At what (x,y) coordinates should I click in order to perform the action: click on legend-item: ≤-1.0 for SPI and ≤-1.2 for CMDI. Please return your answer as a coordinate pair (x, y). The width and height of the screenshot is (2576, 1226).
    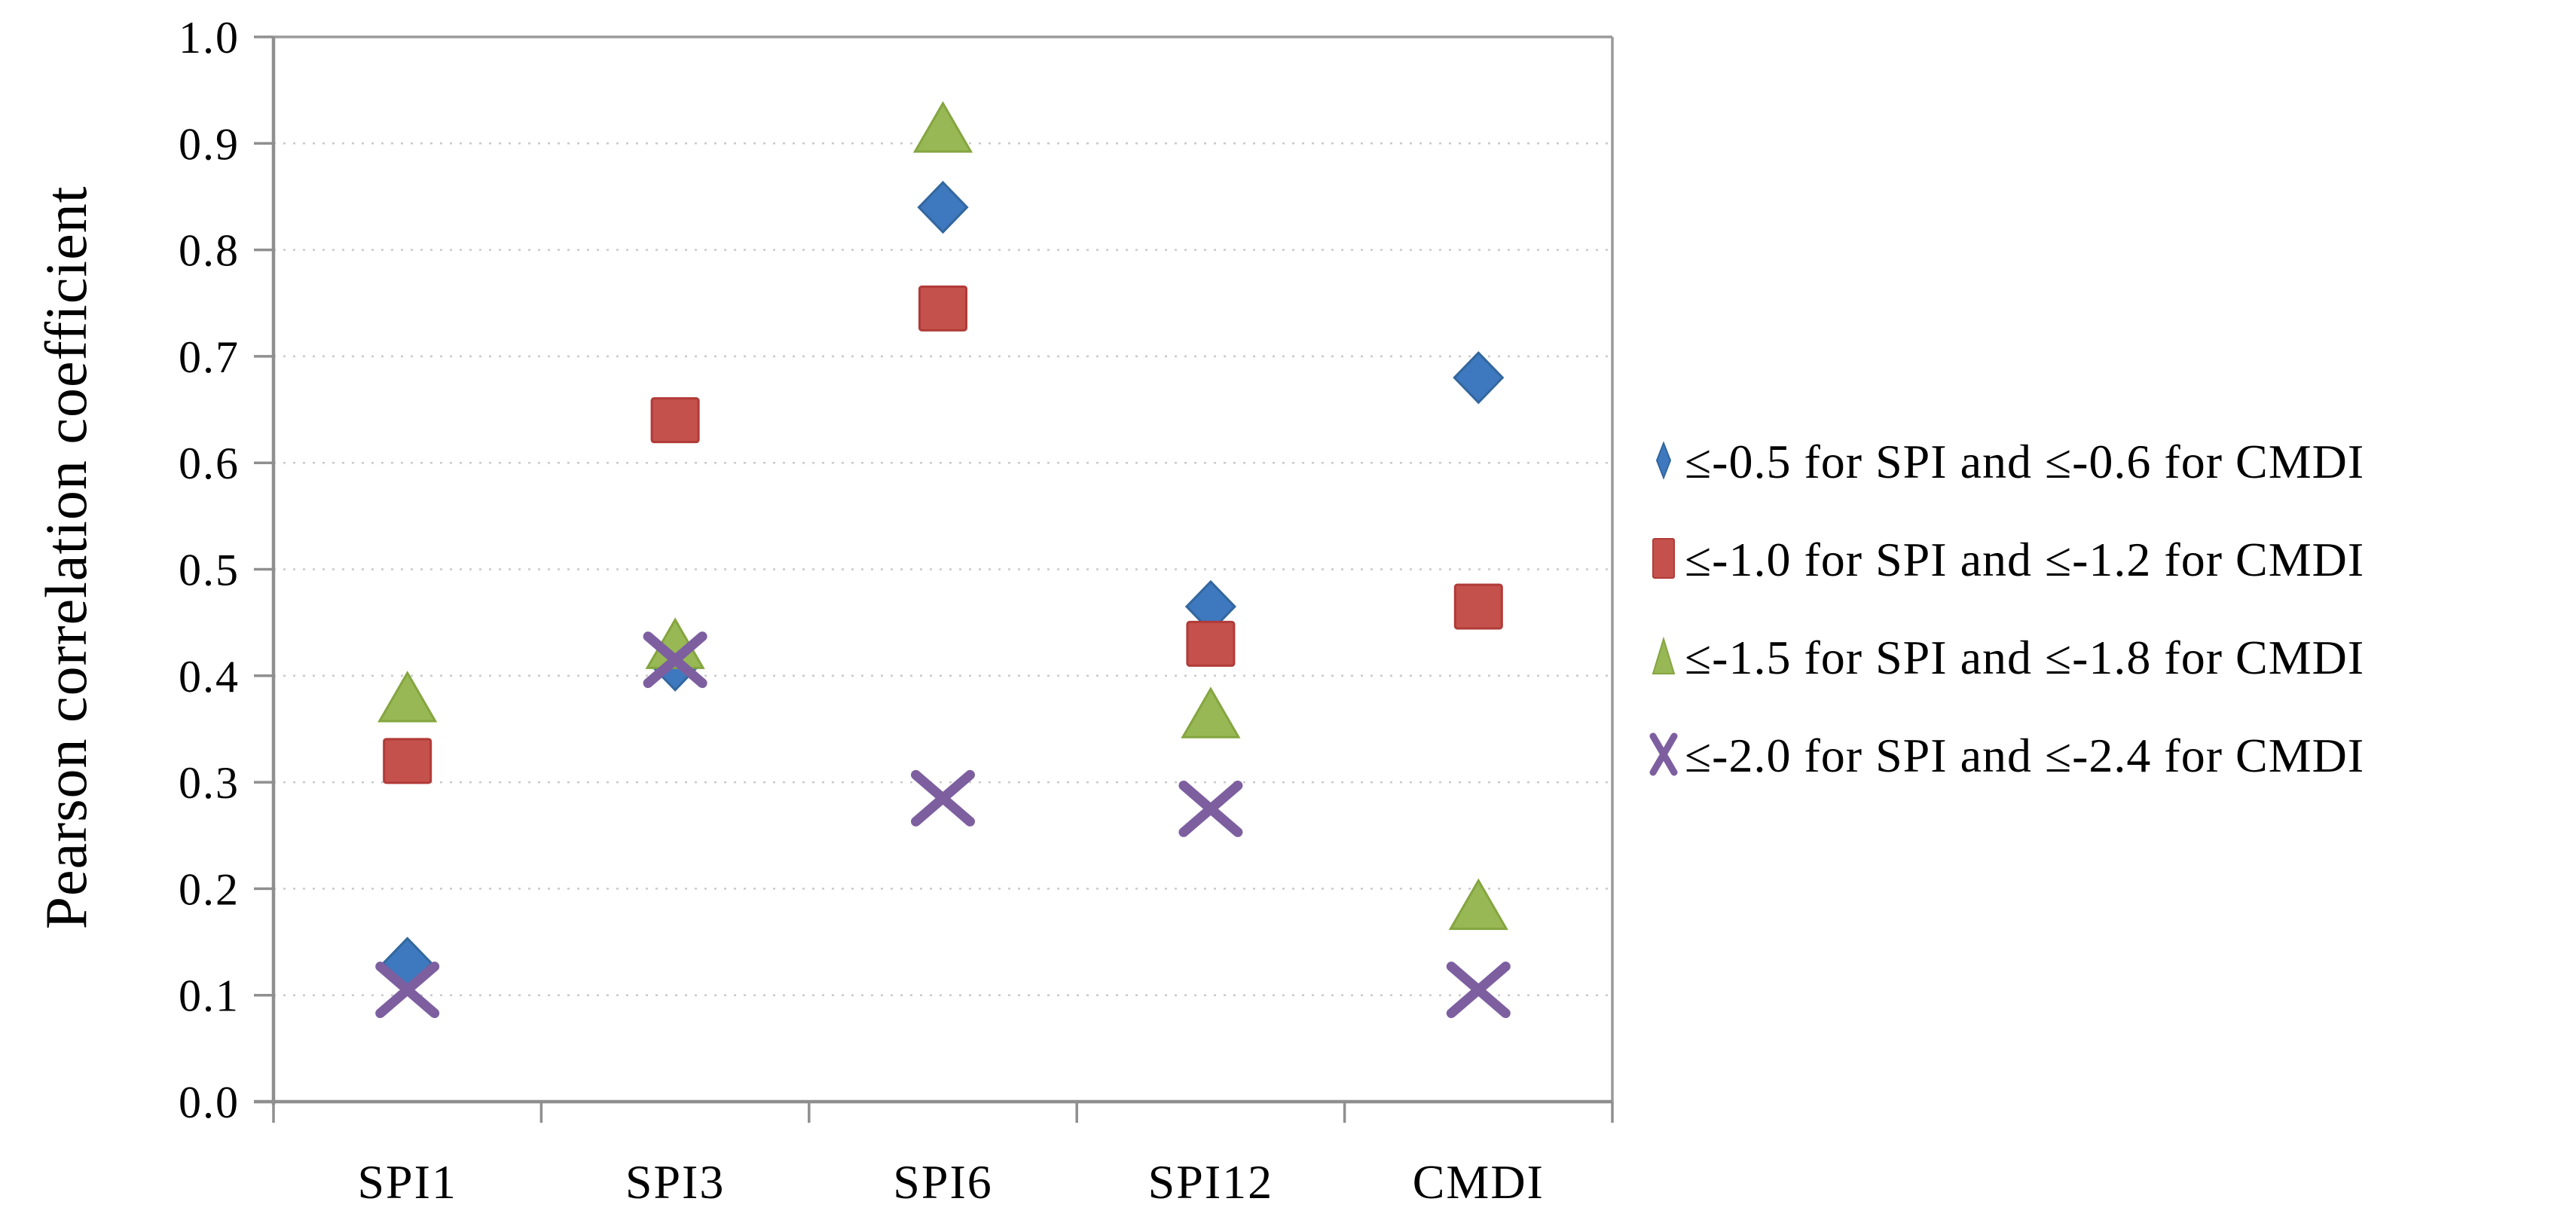
    Looking at the image, I should click on (2110, 560).